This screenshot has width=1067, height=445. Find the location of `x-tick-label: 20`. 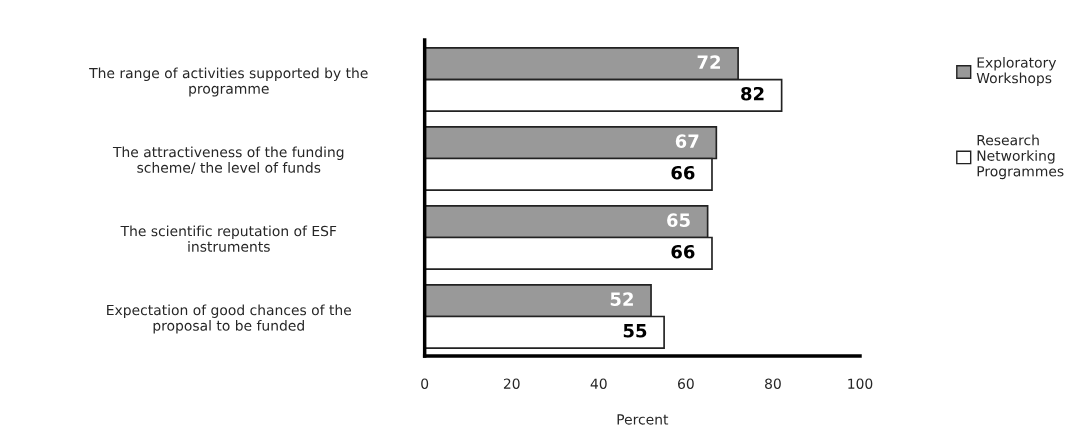

x-tick-label: 20 is located at coordinates (511, 383).